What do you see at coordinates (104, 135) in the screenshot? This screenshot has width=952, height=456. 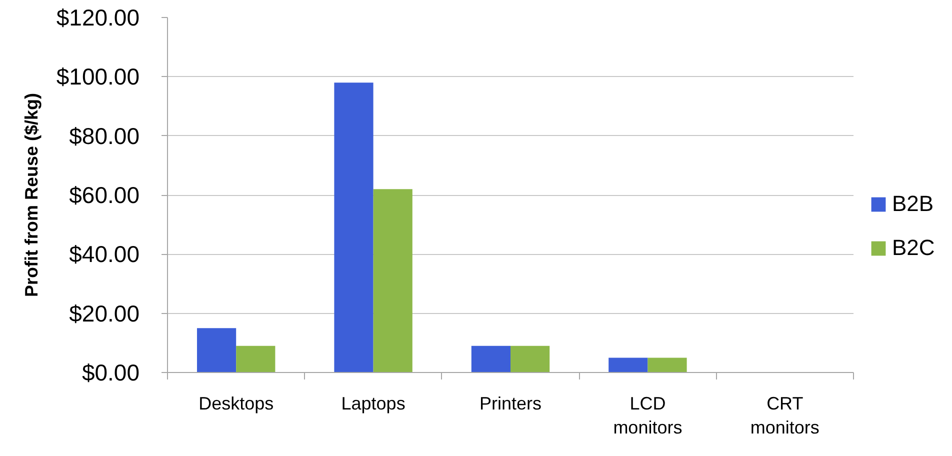 I see `y-tick-label: $80.00` at bounding box center [104, 135].